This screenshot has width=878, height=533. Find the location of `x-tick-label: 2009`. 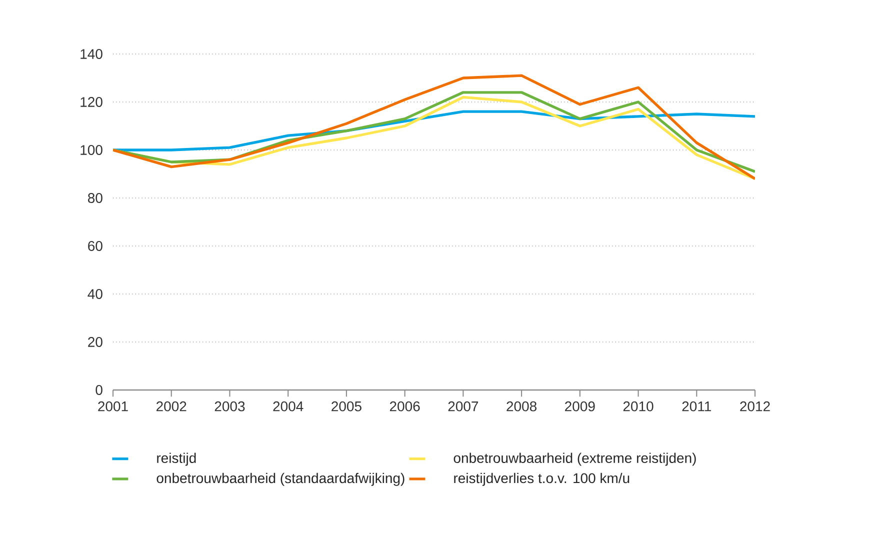

x-tick-label: 2009 is located at coordinates (580, 406).